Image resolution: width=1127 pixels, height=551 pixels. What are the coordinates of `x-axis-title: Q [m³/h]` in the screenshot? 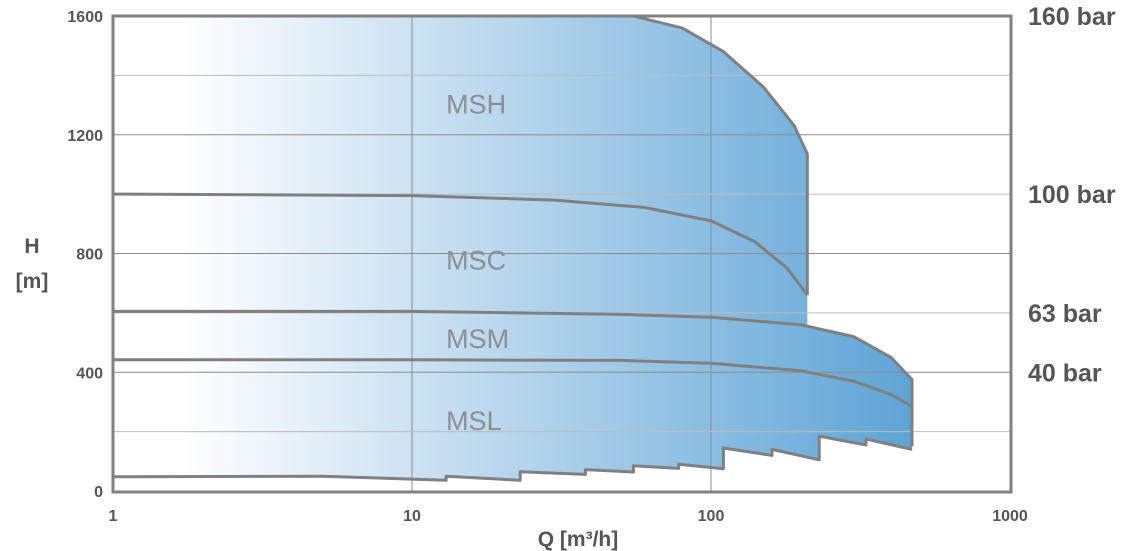 It's located at (578, 539).